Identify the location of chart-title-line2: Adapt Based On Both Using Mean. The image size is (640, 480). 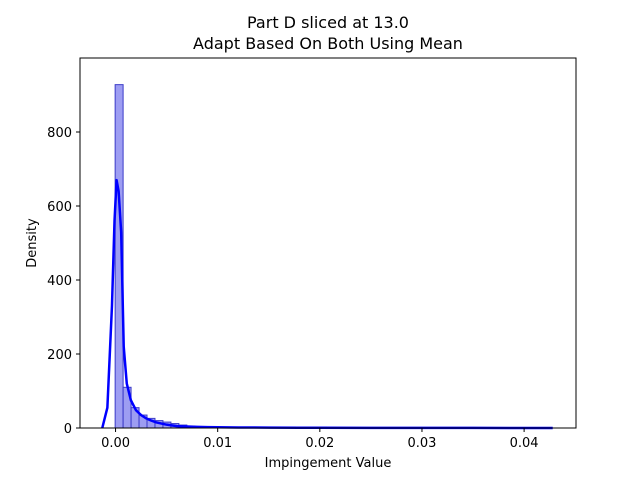
(328, 43).